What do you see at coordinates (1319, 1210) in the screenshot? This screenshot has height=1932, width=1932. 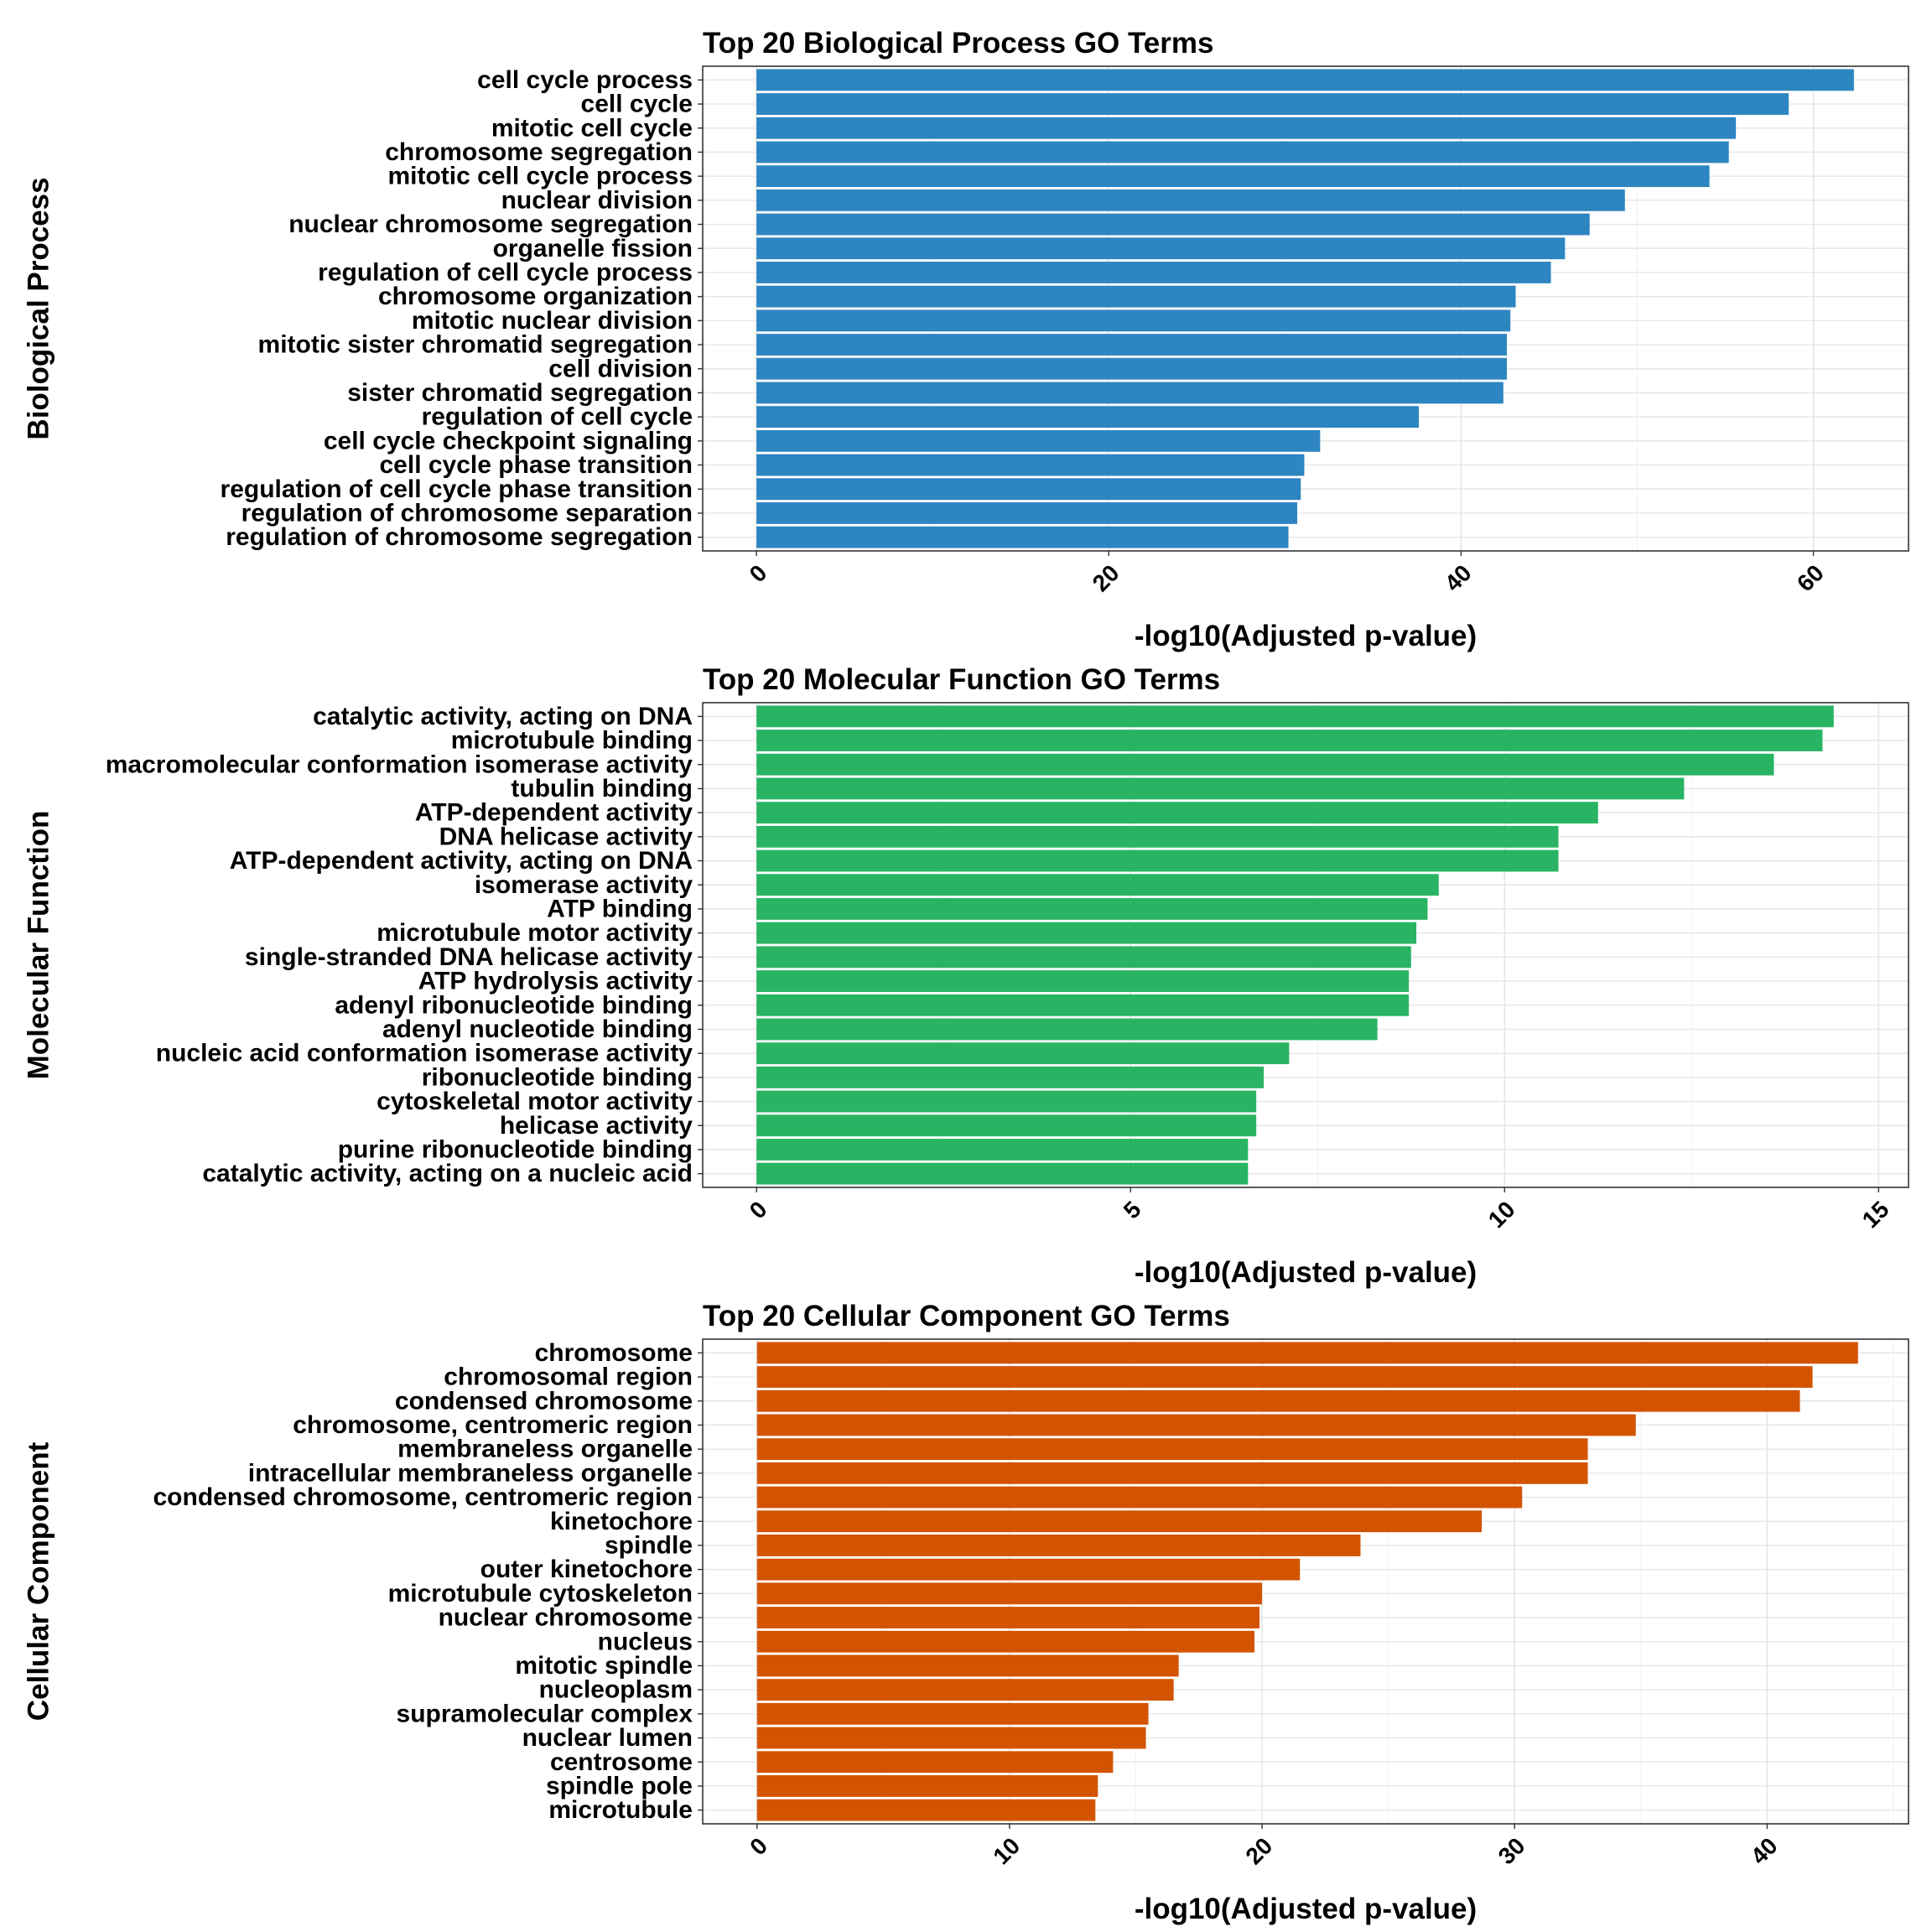 I see `x-tick-labels: 0 5 10 15` at bounding box center [1319, 1210].